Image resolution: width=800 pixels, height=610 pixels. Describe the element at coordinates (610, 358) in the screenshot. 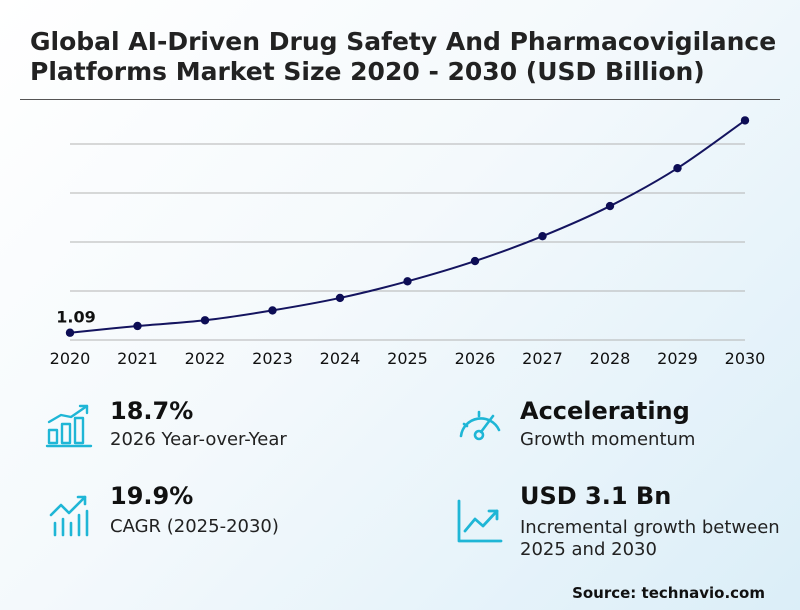

I see `x-tick-label: 2028` at that location.